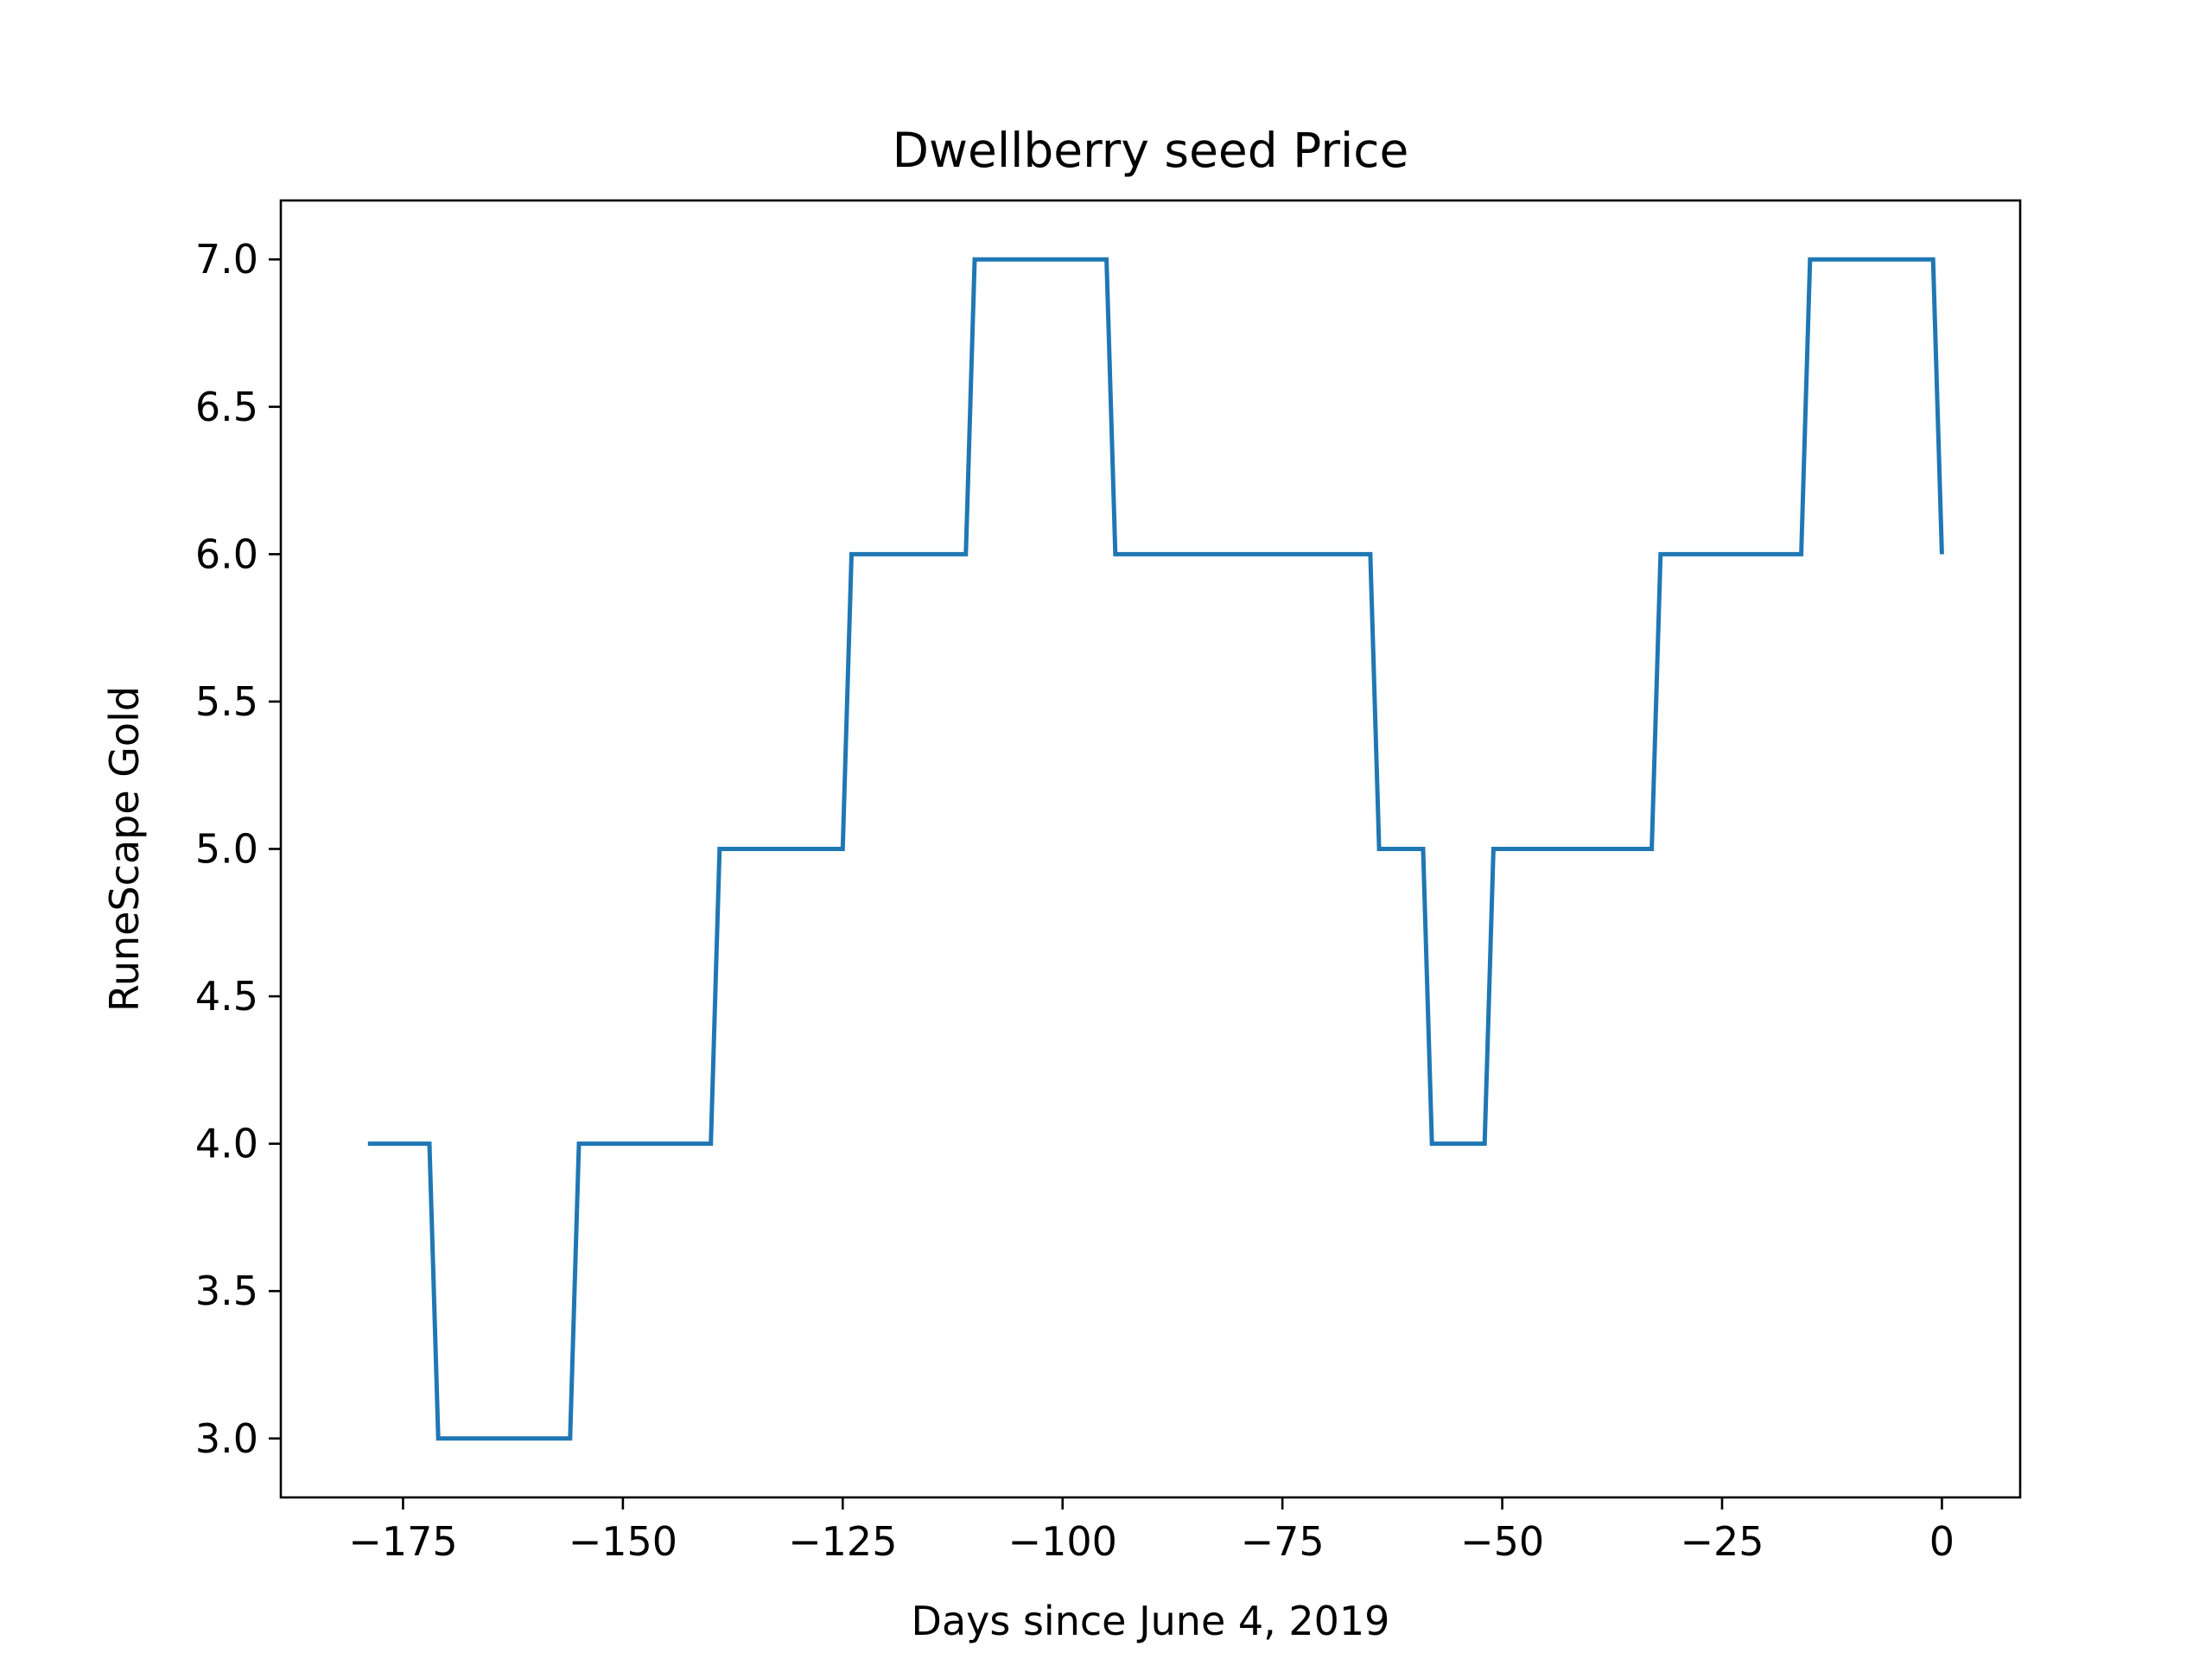 The image size is (2212, 1659). Describe the element at coordinates (1722, 1541) in the screenshot. I see `x-tick-label: −25` at that location.